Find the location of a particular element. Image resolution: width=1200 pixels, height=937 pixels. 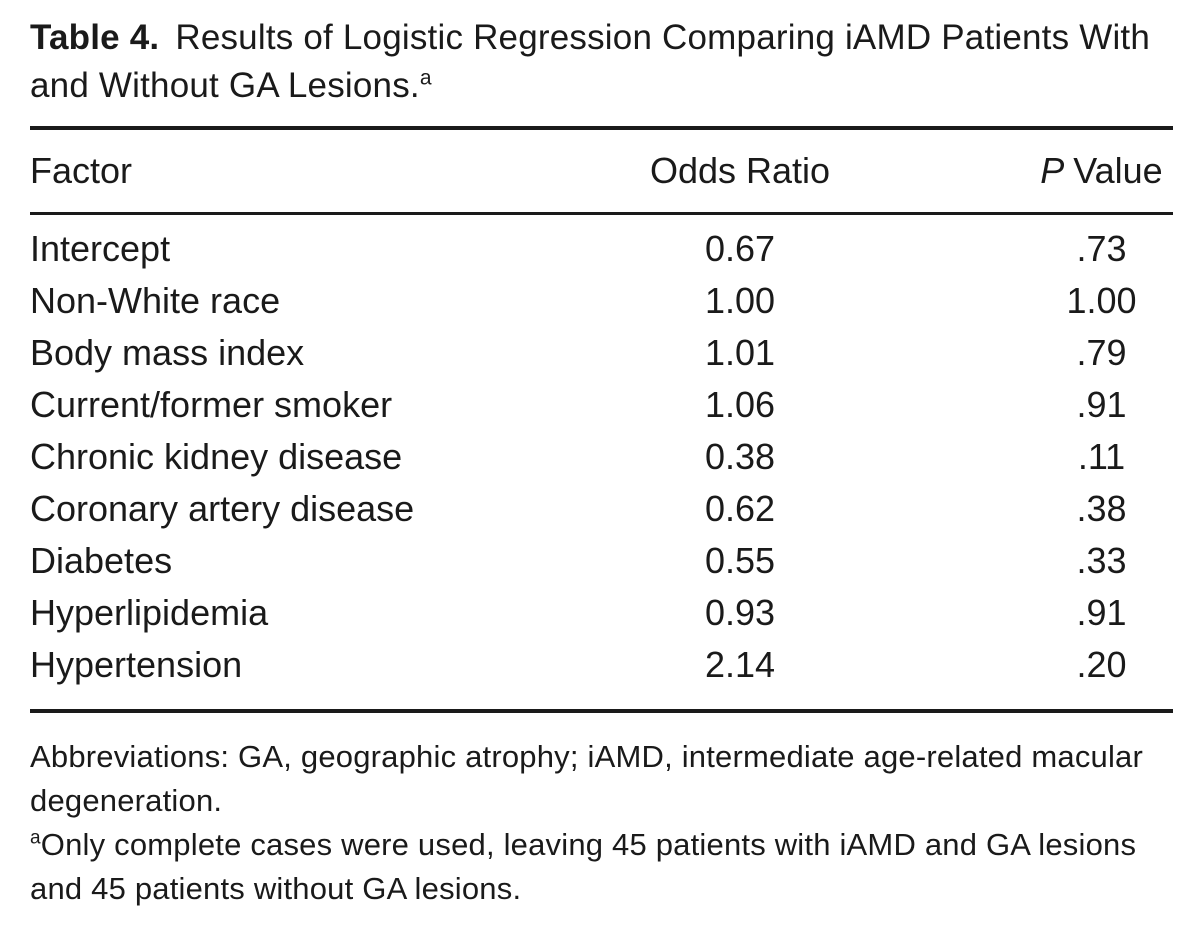

table-number-label: Table 4. is located at coordinates (95, 37).